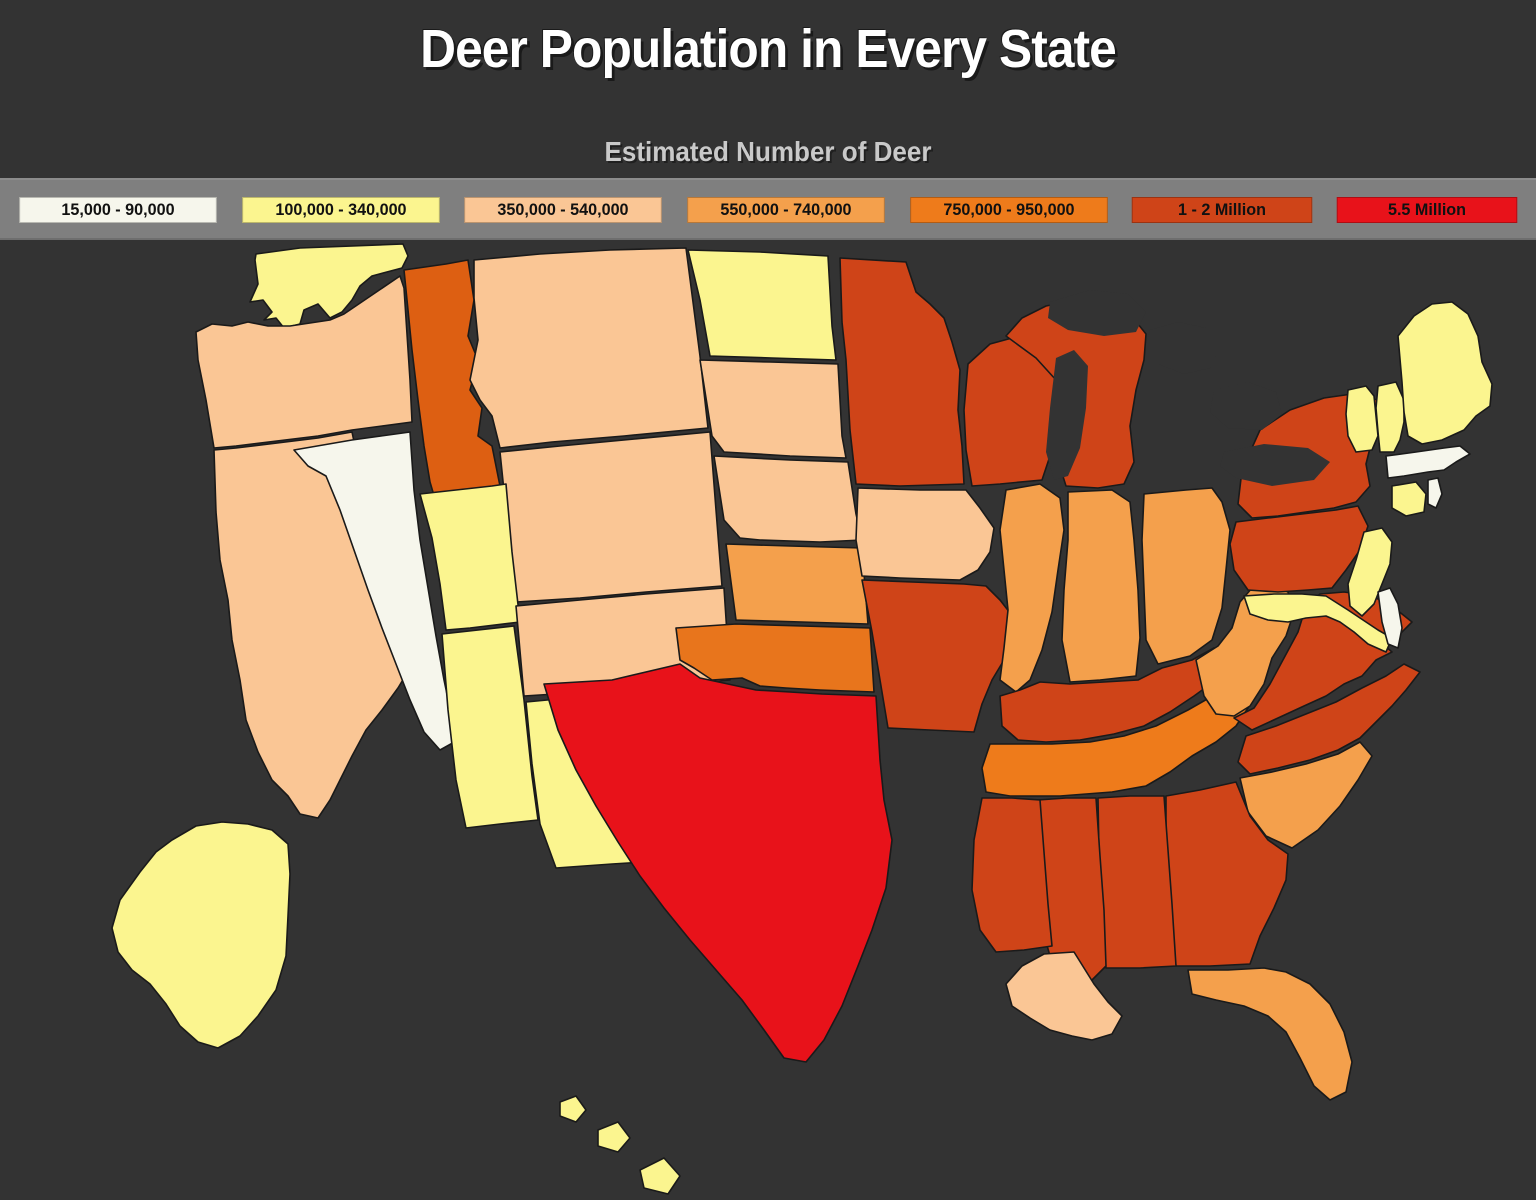  Describe the element at coordinates (454, 400) in the screenshot. I see `state-id` at that location.